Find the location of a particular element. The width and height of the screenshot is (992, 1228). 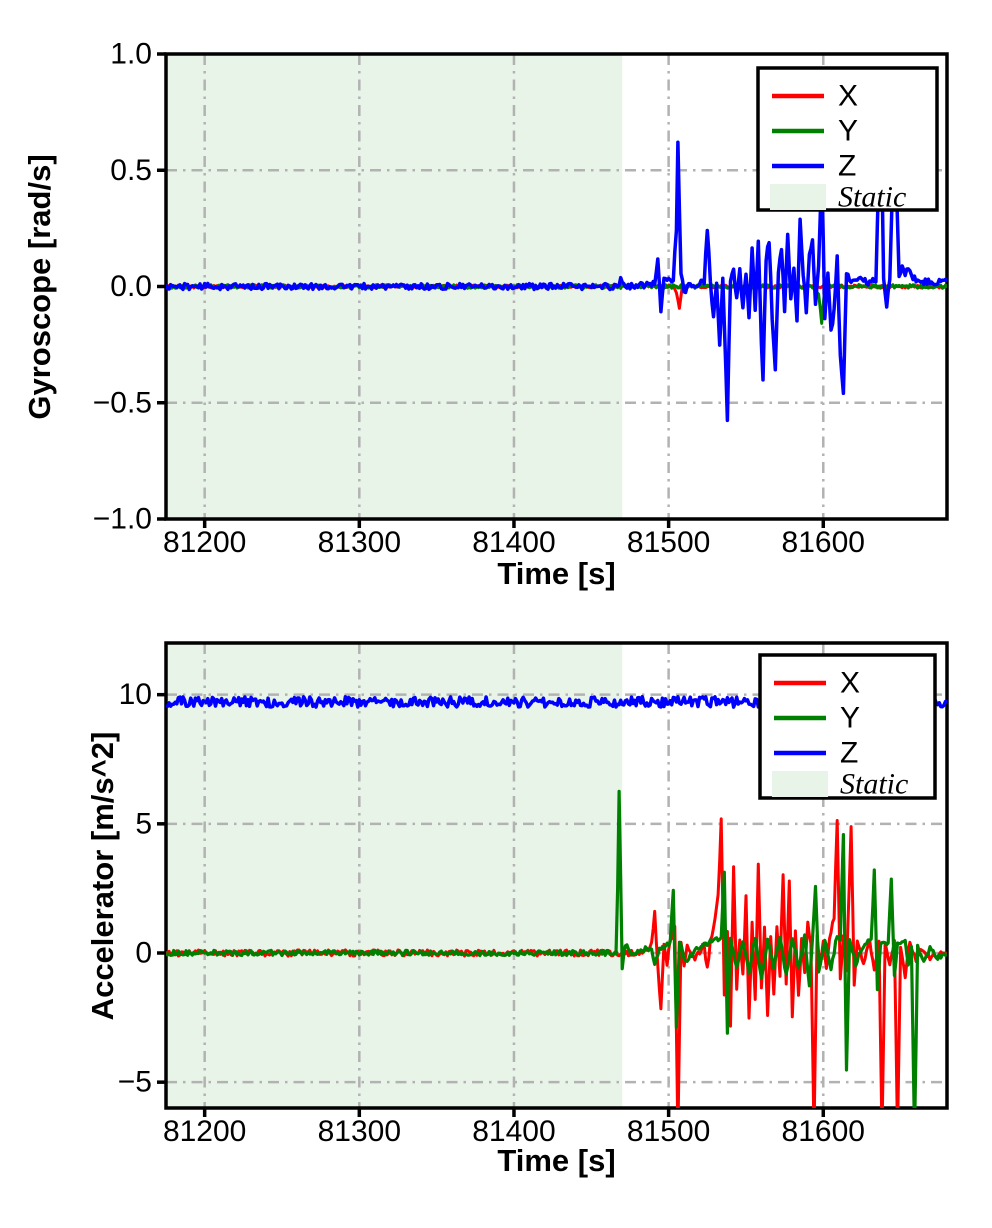

y-tick-label: −0.5 is located at coordinates (122, 402).